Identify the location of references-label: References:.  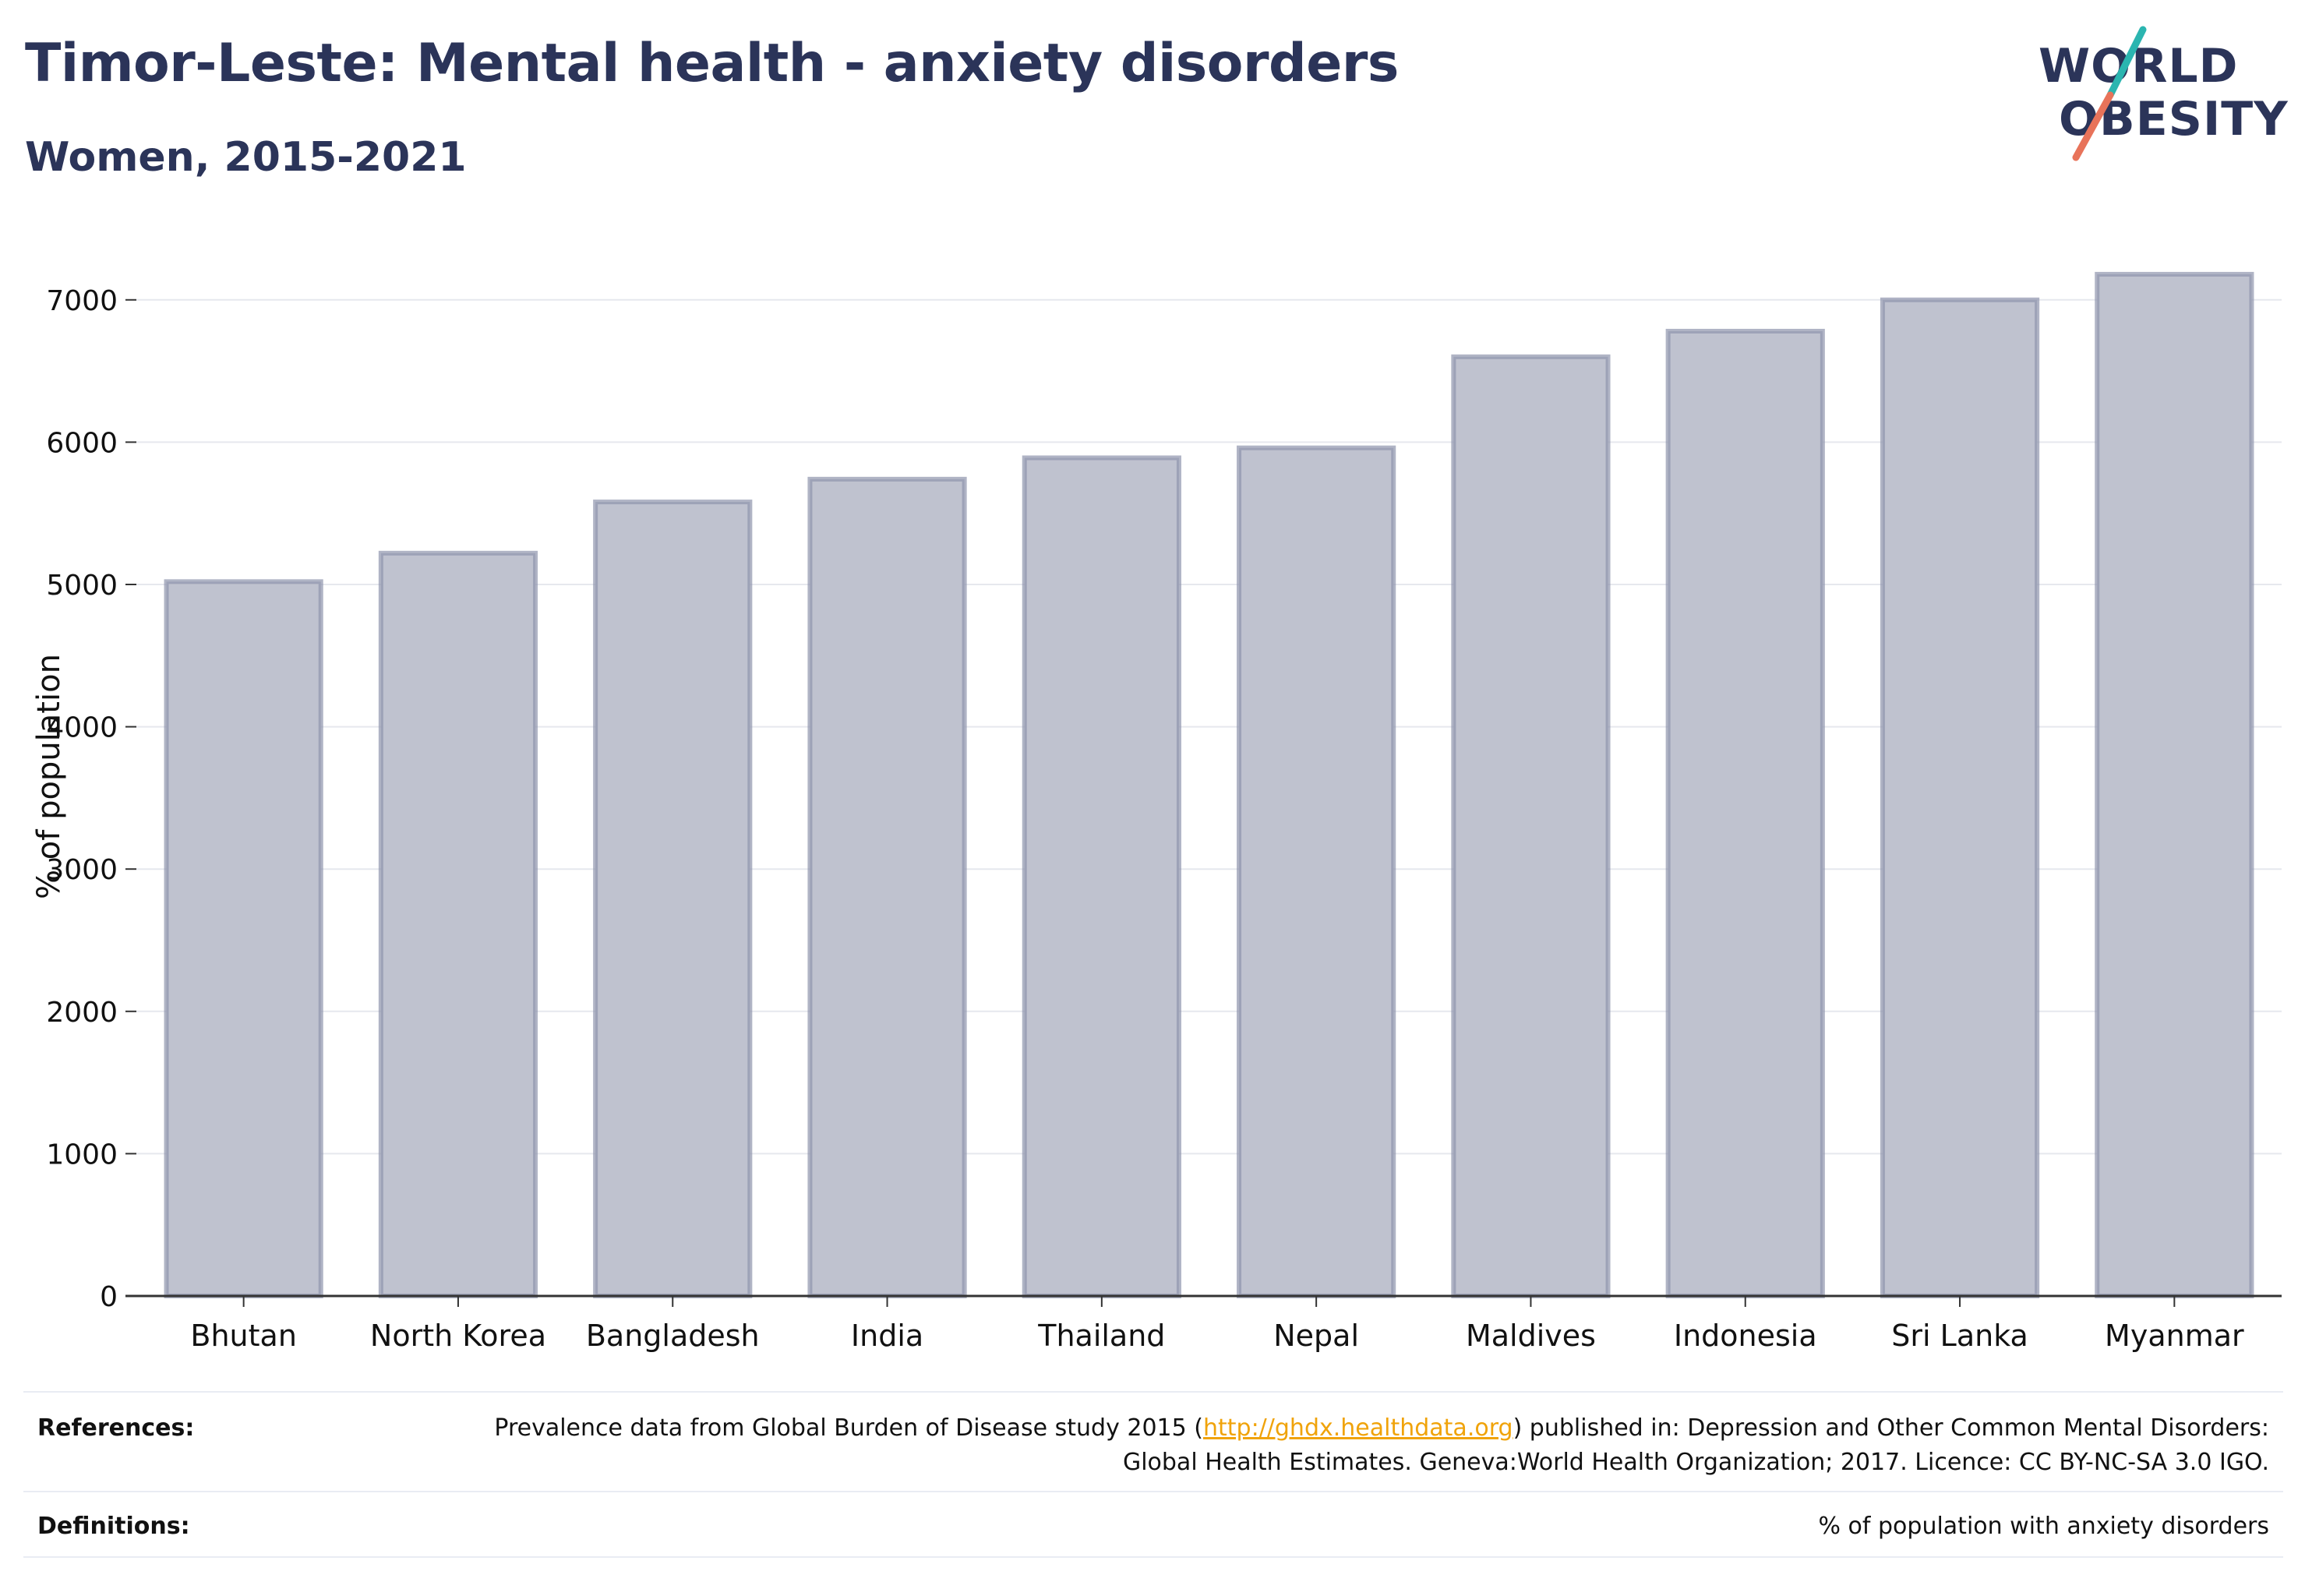
(116, 1428).